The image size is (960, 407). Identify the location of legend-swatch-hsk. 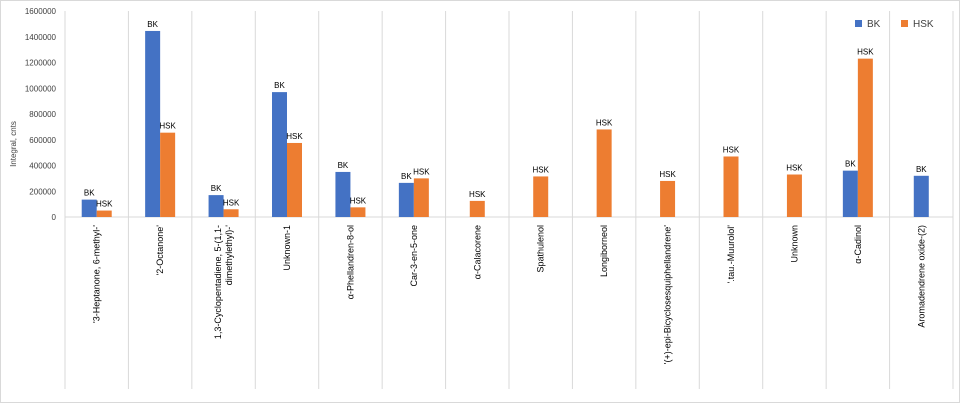
(904, 23).